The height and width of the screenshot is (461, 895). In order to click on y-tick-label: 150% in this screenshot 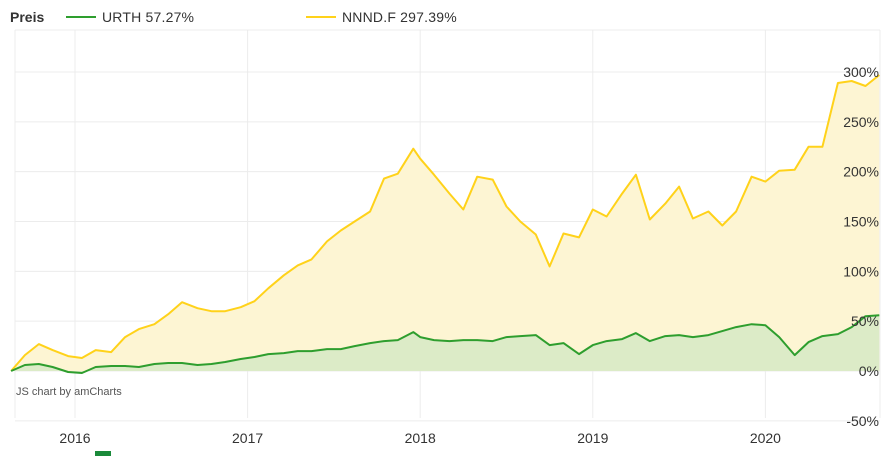, I will do `click(861, 222)`.